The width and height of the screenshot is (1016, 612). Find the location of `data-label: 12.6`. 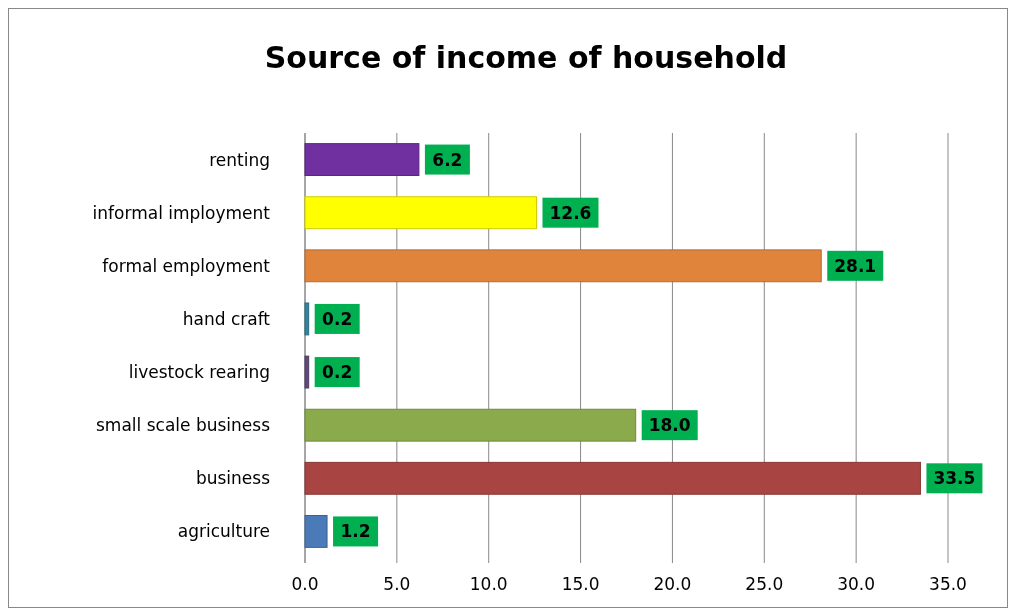

data-label: 12.6 is located at coordinates (570, 212).